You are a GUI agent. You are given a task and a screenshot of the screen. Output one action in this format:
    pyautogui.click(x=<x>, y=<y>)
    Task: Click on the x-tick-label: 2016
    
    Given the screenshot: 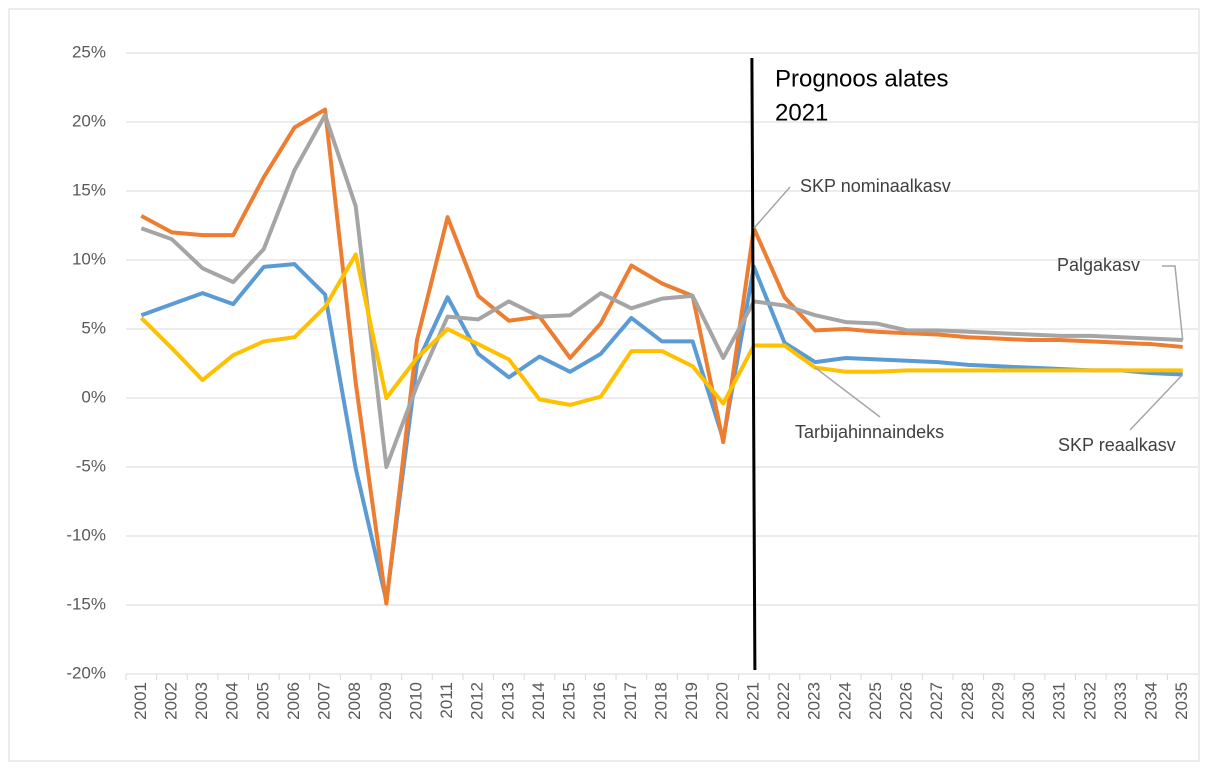 What is the action you would take?
    pyautogui.click(x=599, y=701)
    